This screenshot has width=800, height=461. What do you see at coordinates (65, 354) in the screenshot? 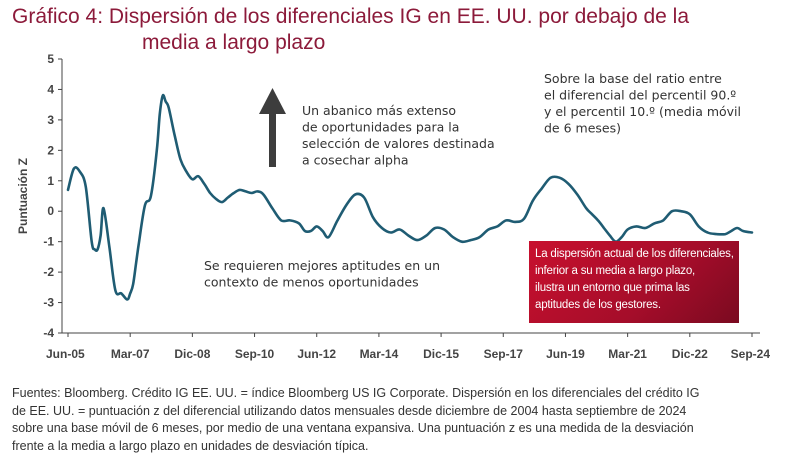
I see `x-tick-label: Jun-05` at bounding box center [65, 354].